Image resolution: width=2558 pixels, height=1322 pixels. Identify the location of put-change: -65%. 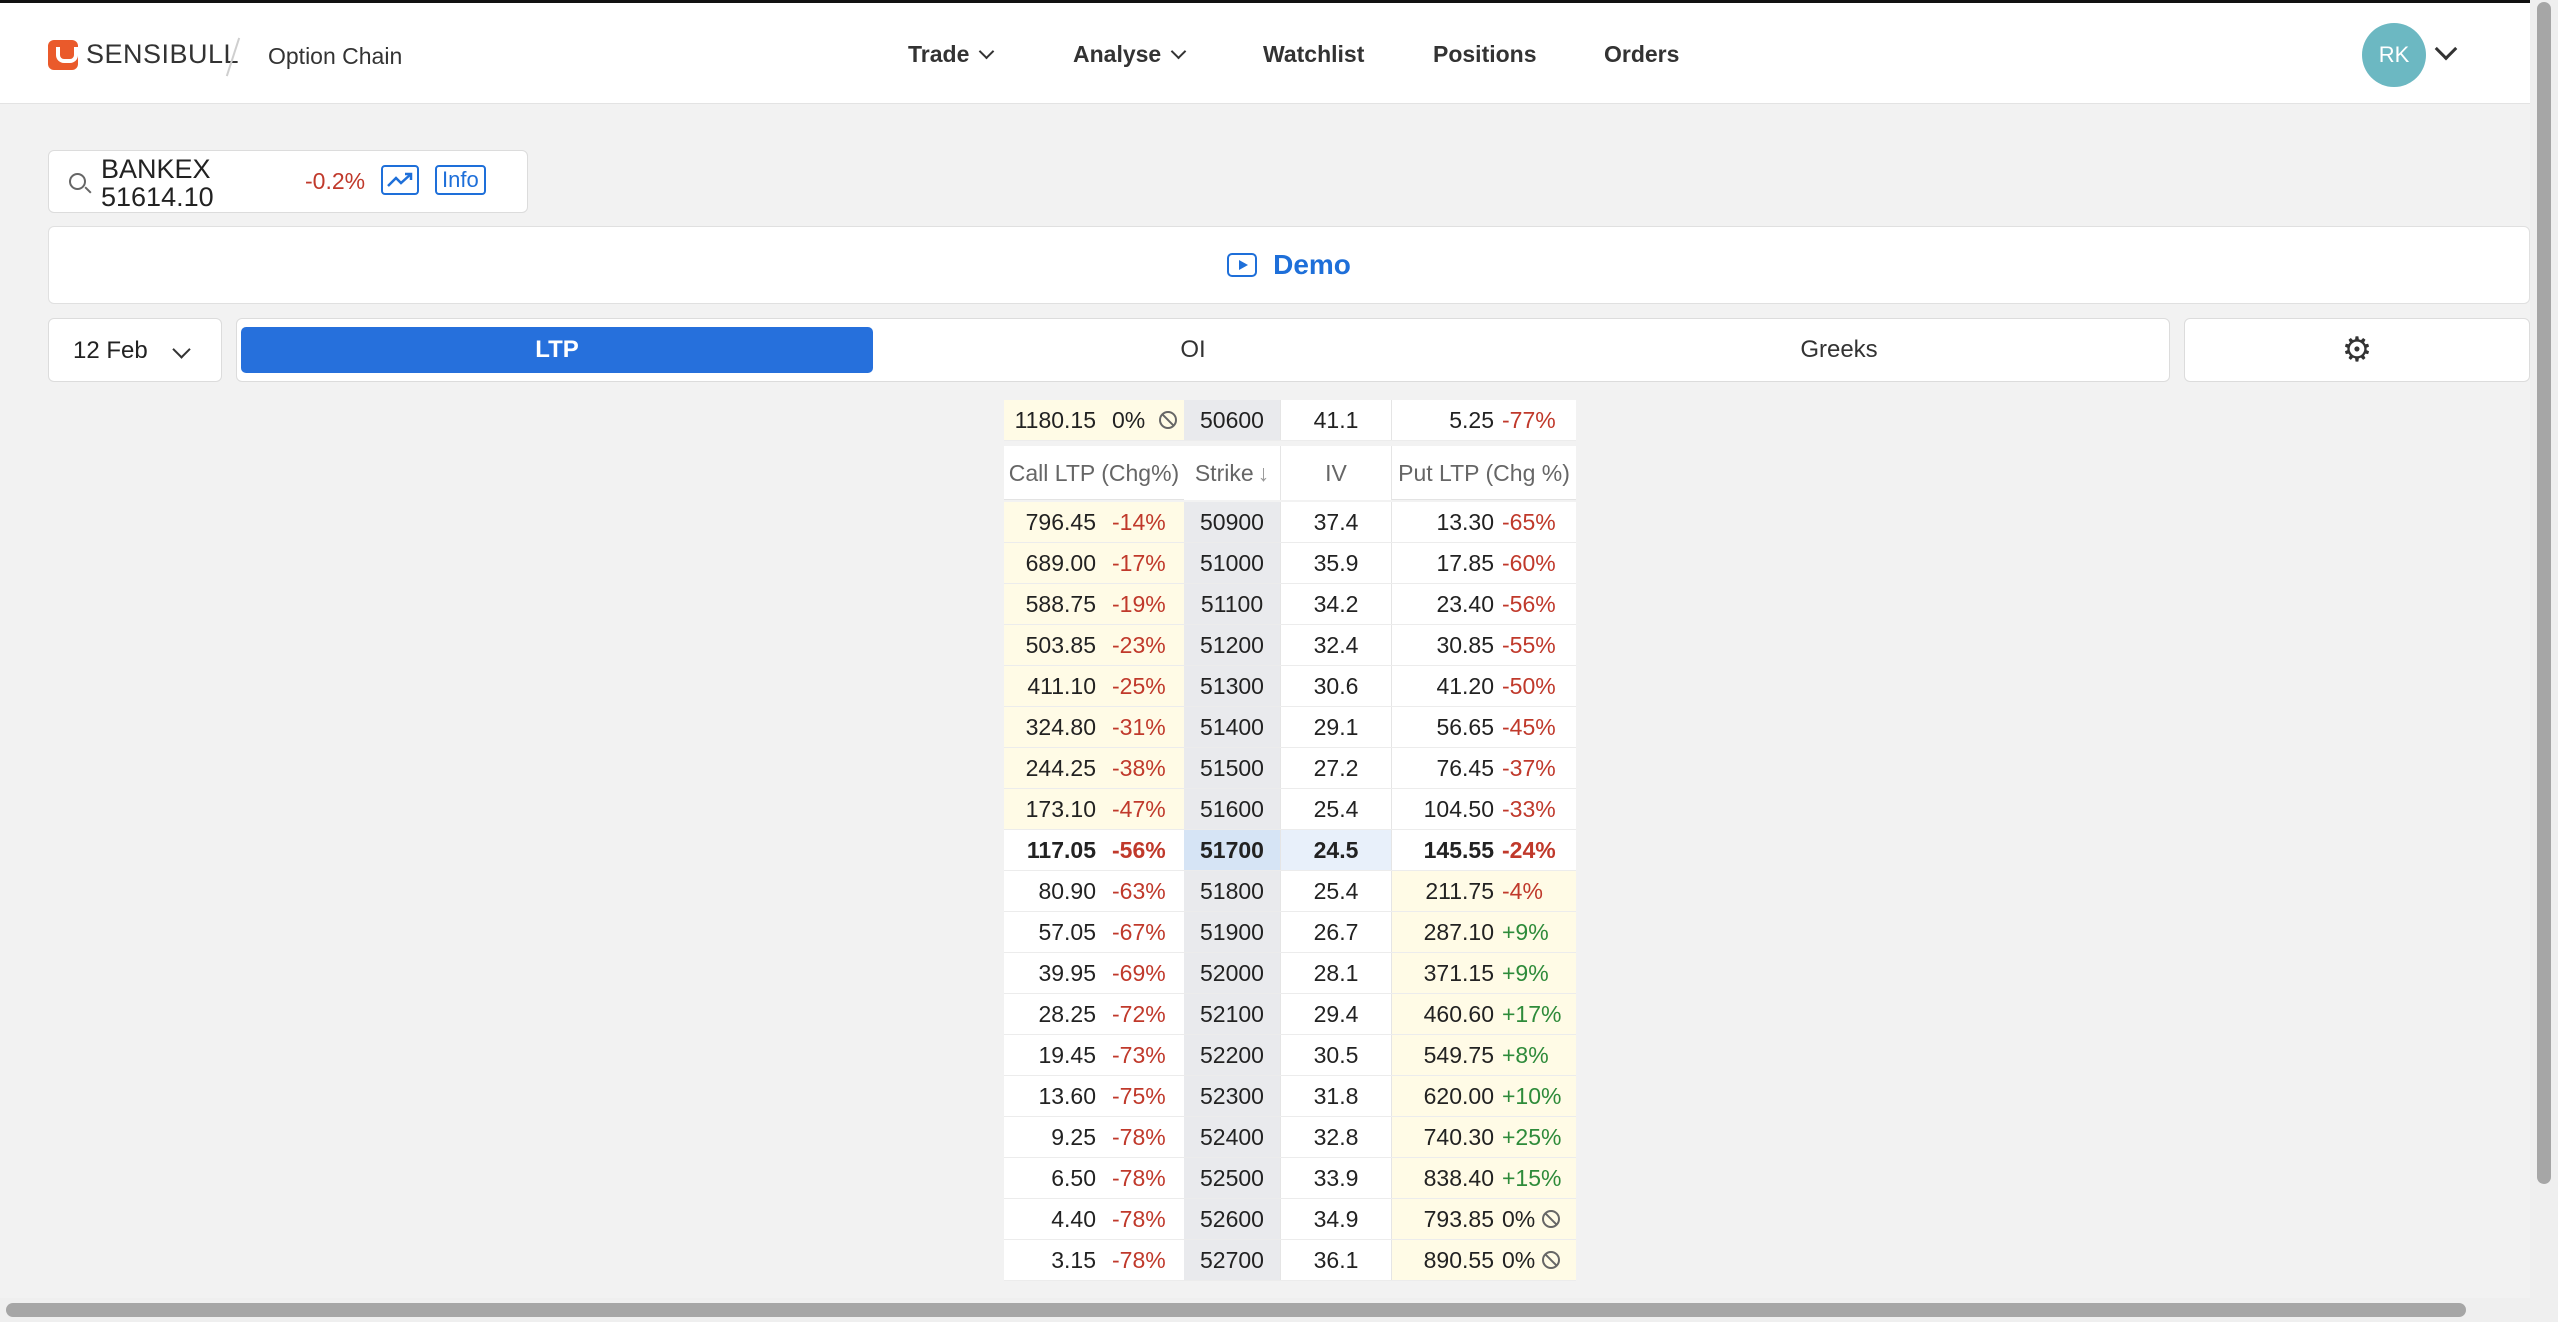
(1529, 521).